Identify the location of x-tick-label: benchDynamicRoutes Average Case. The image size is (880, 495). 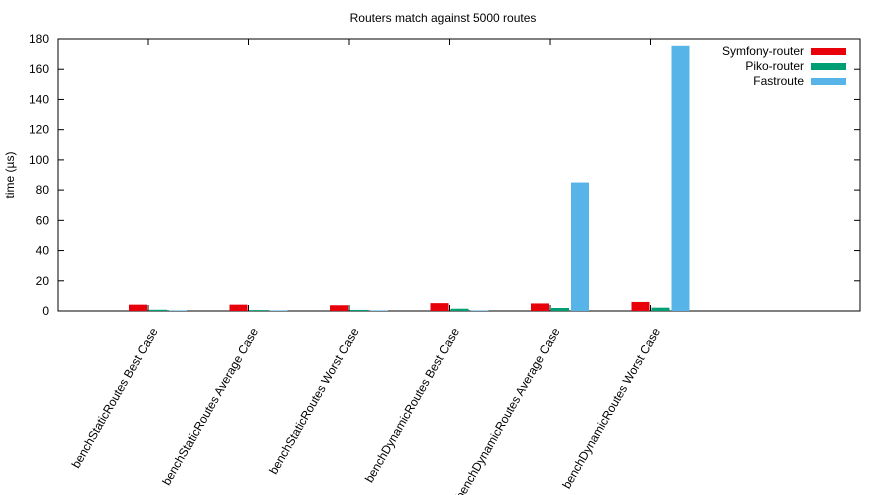
(508, 410).